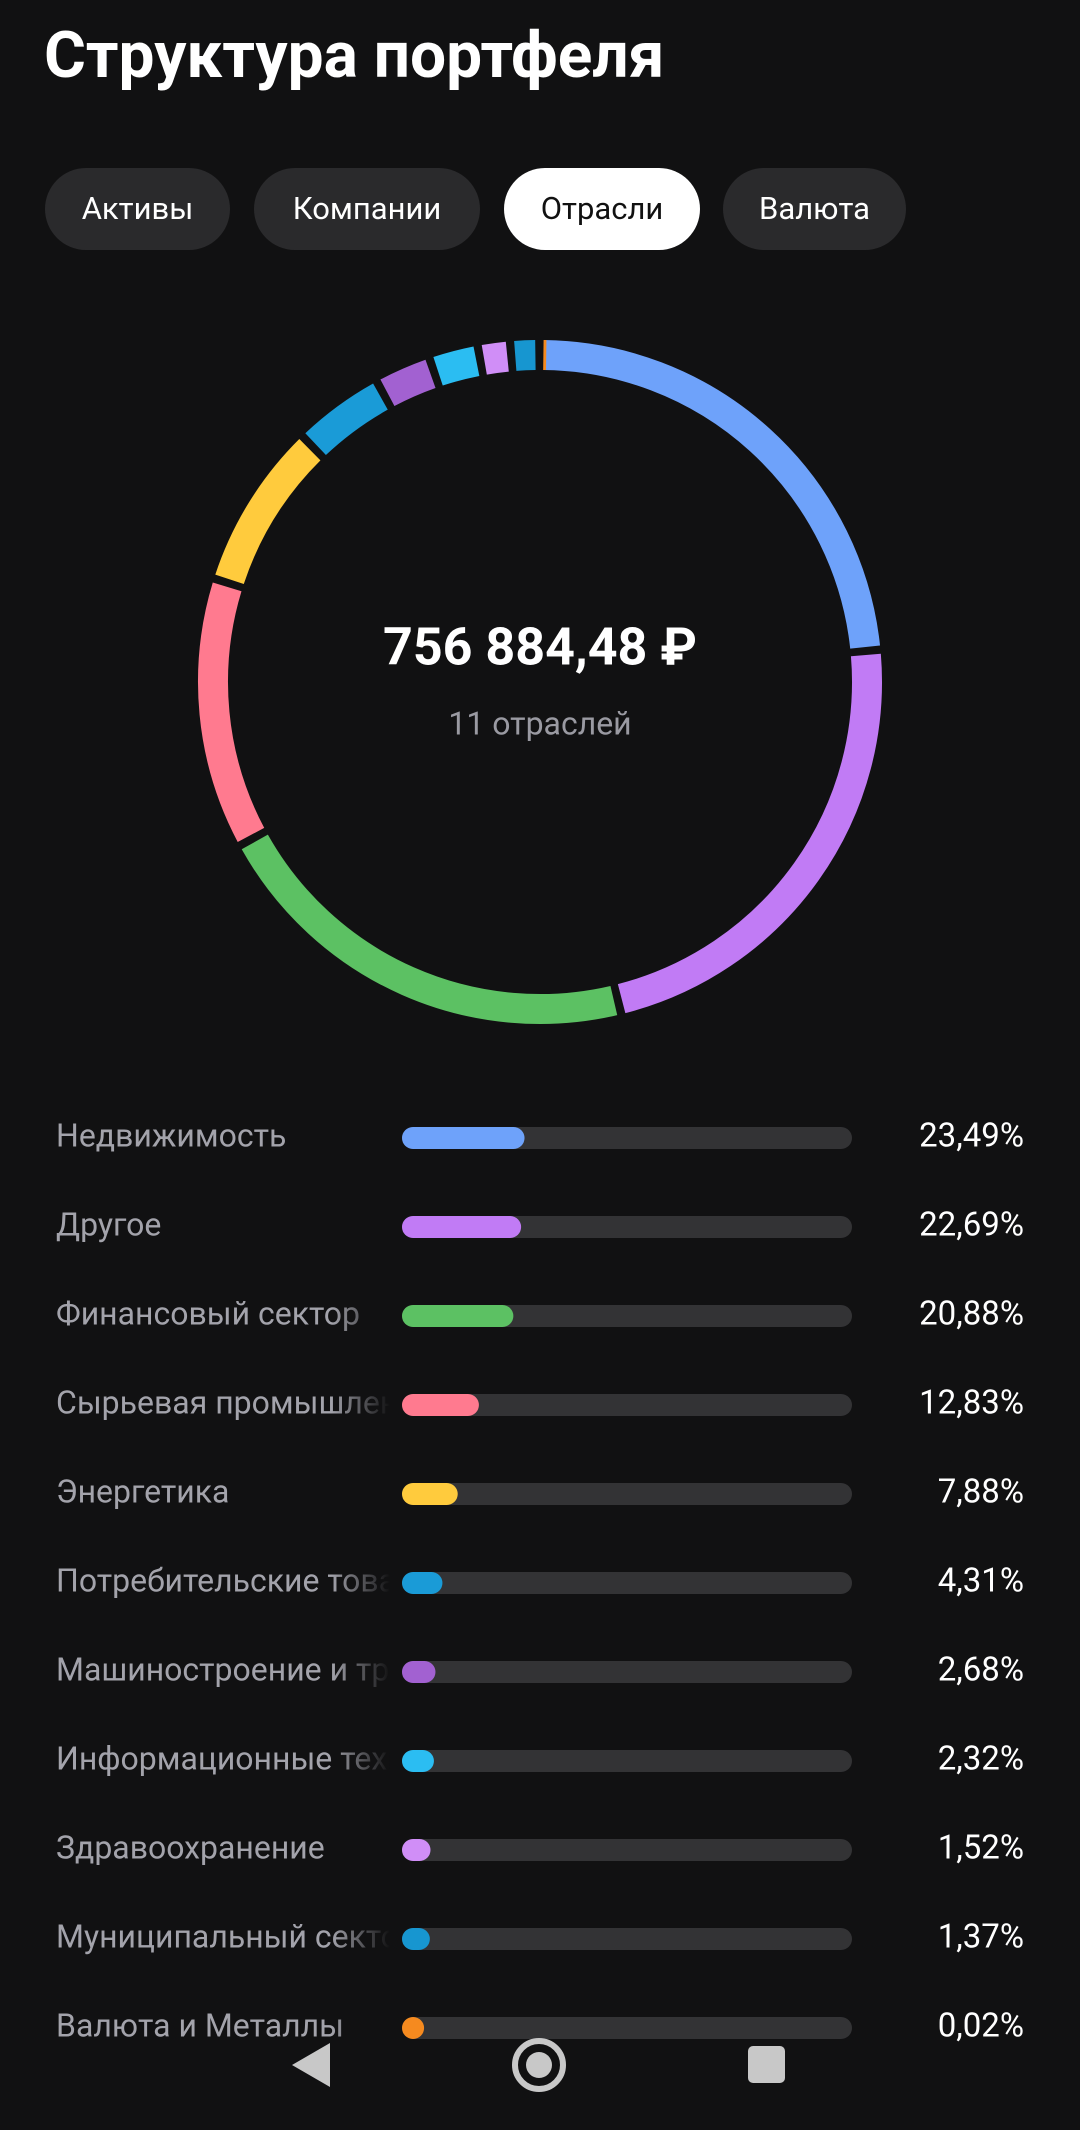 The height and width of the screenshot is (2130, 1080). I want to click on tab-label: Активы, so click(138, 208).